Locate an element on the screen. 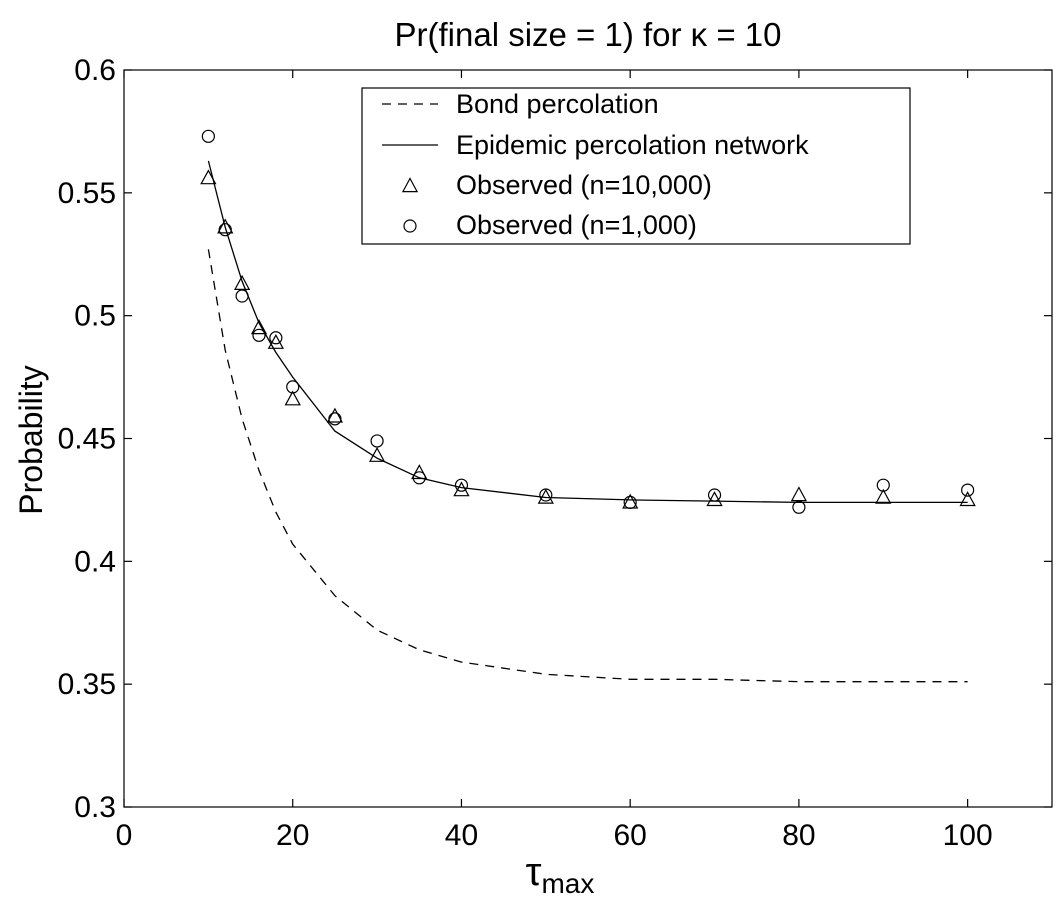  y-tick-label: 0.4 is located at coordinates (95, 561).